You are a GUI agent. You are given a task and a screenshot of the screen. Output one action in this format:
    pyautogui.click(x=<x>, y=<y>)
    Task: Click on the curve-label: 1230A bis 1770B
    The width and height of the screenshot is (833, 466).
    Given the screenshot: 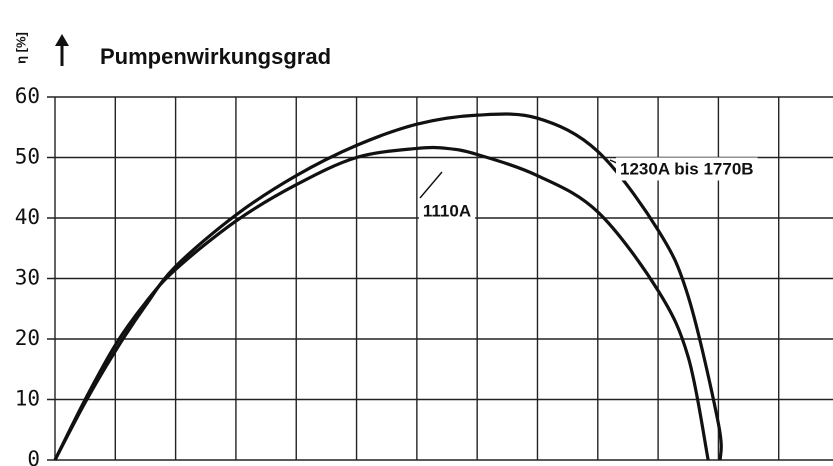 What is the action you would take?
    pyautogui.click(x=687, y=168)
    